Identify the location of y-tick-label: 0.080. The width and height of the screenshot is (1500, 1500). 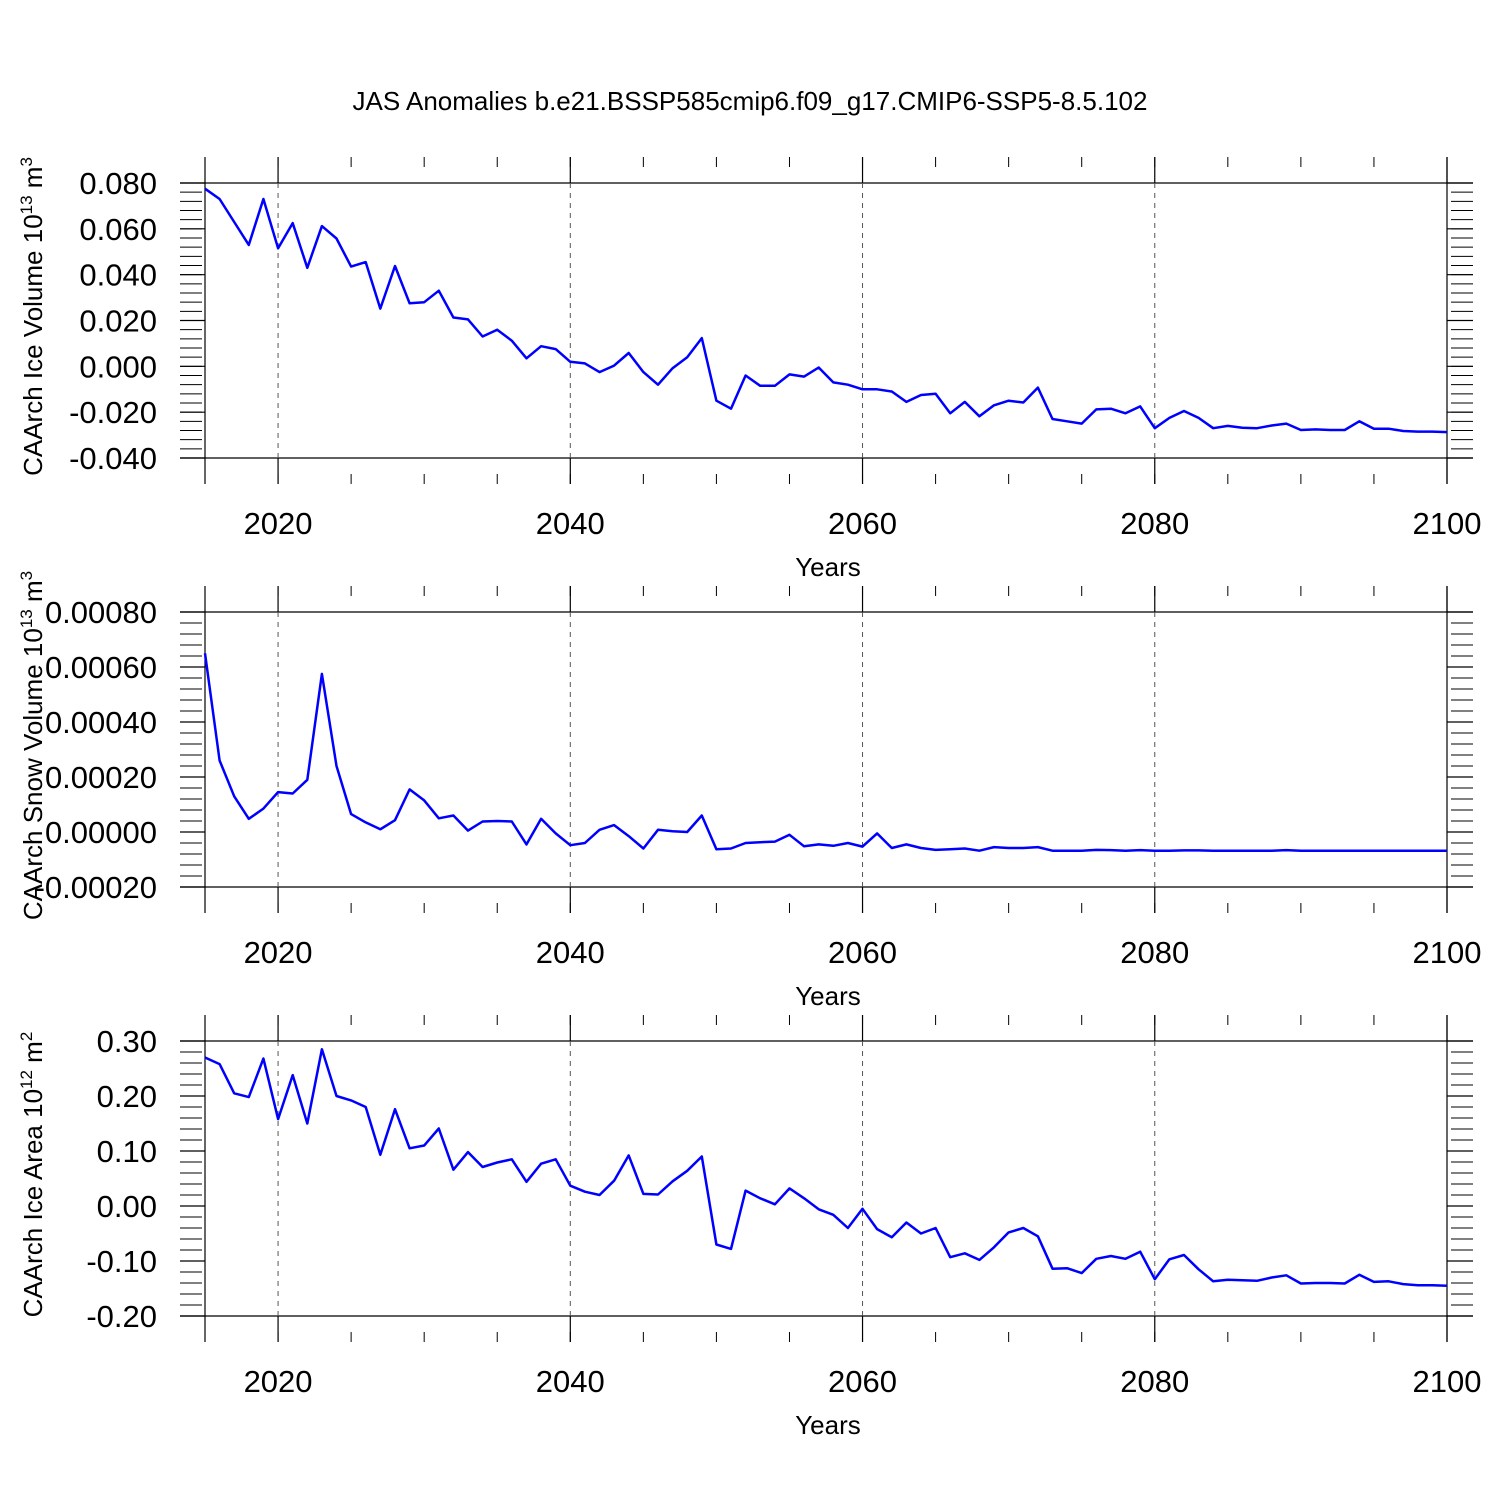
(118, 183).